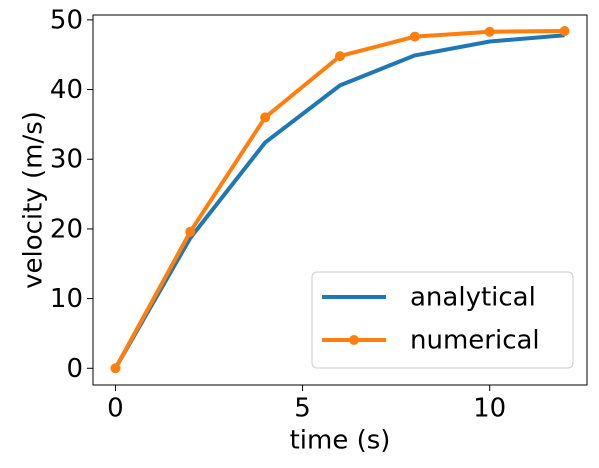  Describe the element at coordinates (74, 369) in the screenshot. I see `y-tick-label: 0` at that location.